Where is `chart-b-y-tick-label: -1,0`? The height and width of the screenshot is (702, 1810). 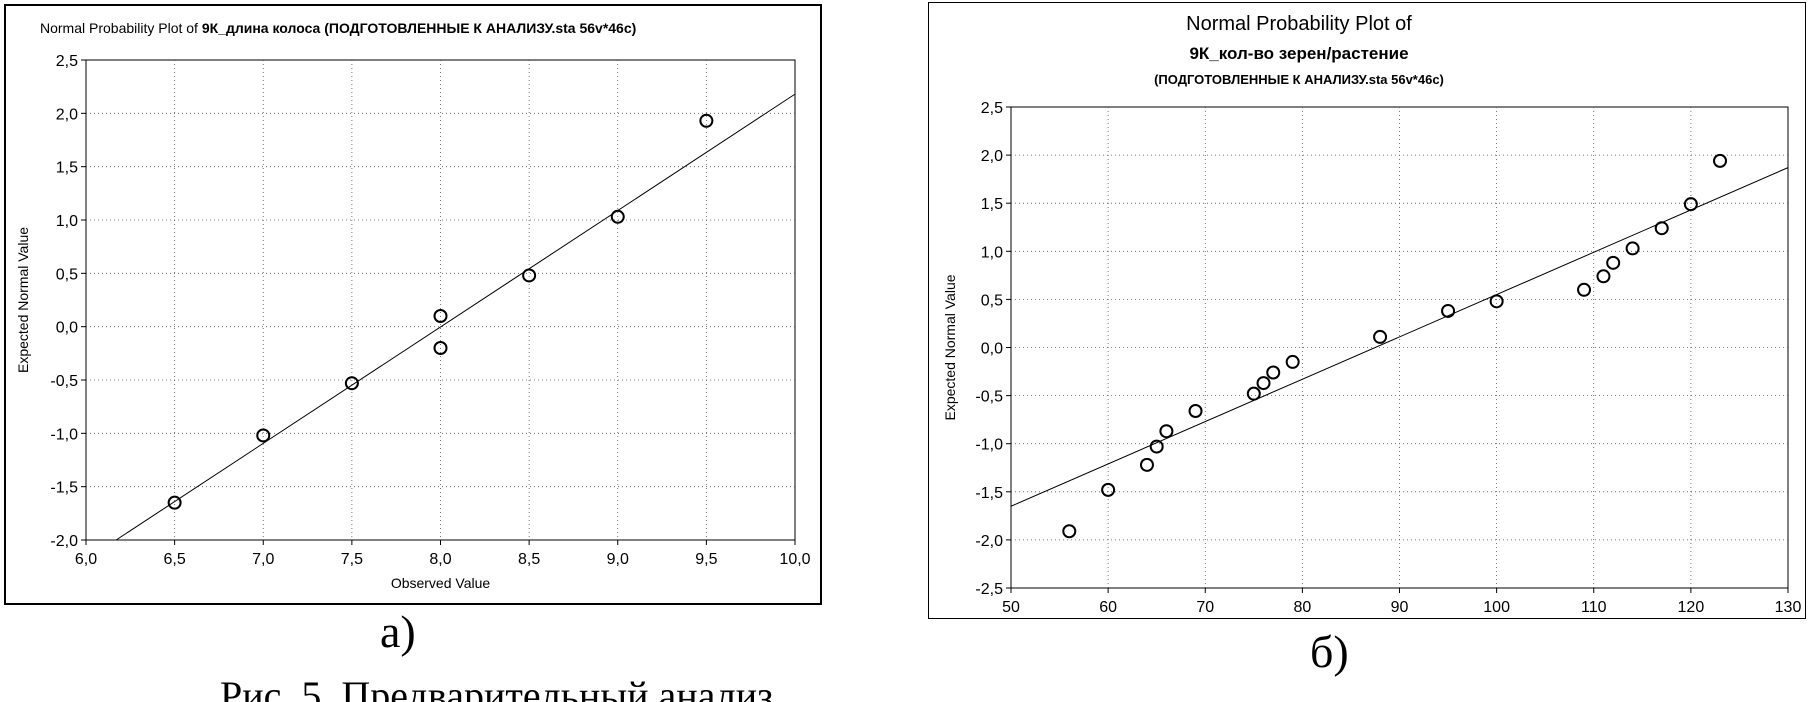
chart-b-y-tick-label: -1,0 is located at coordinates (989, 445).